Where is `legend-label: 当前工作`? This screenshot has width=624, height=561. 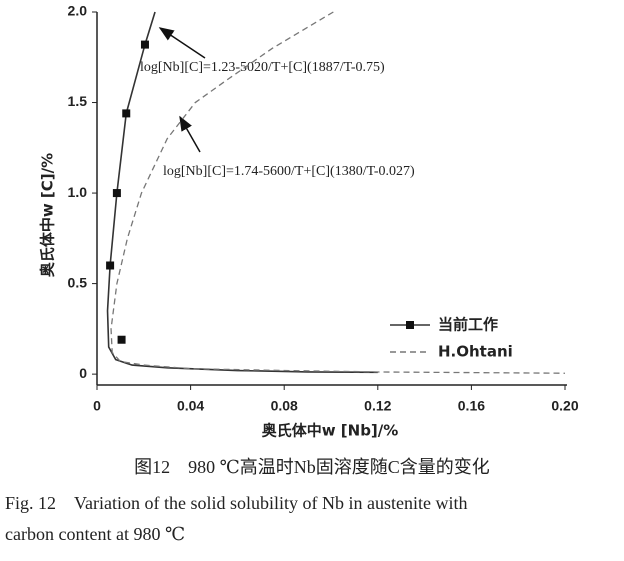 legend-label: 当前工作 is located at coordinates (468, 325).